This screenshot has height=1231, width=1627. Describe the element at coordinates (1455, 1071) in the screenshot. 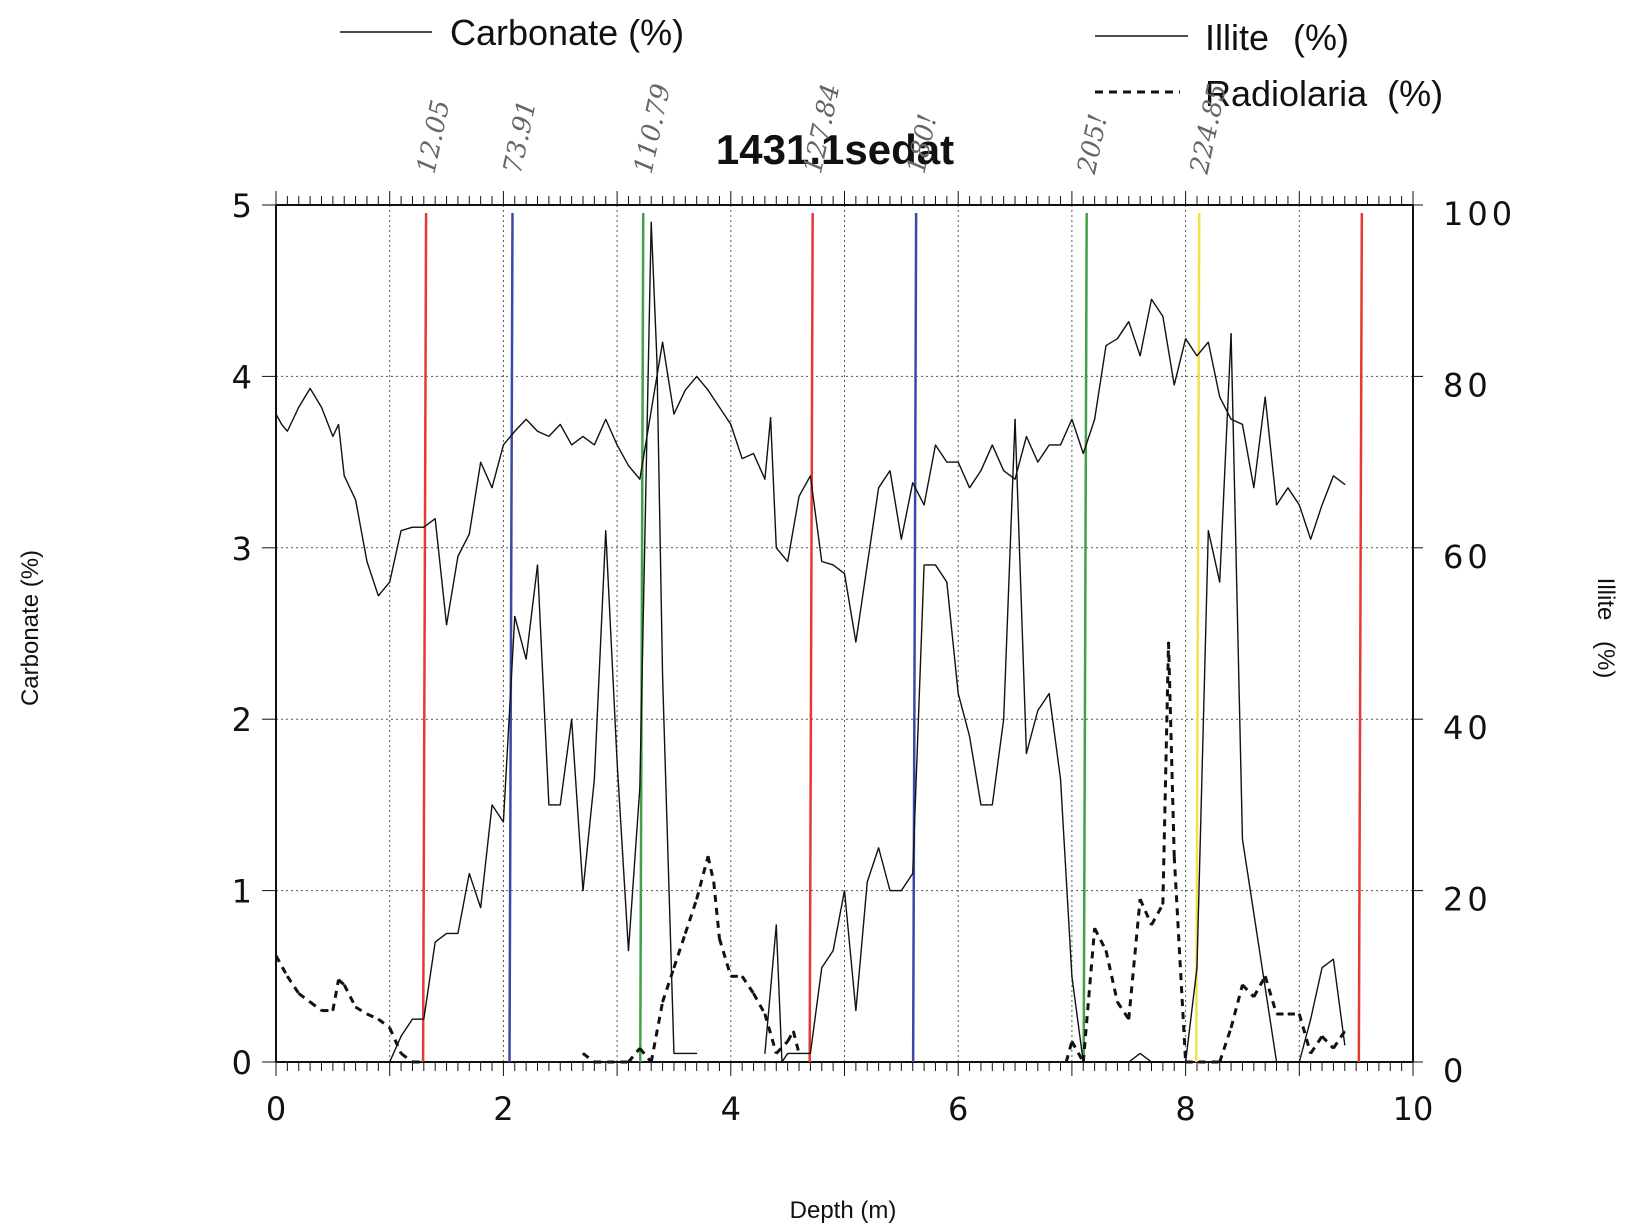

I see `y-right-tick-label: 0` at that location.